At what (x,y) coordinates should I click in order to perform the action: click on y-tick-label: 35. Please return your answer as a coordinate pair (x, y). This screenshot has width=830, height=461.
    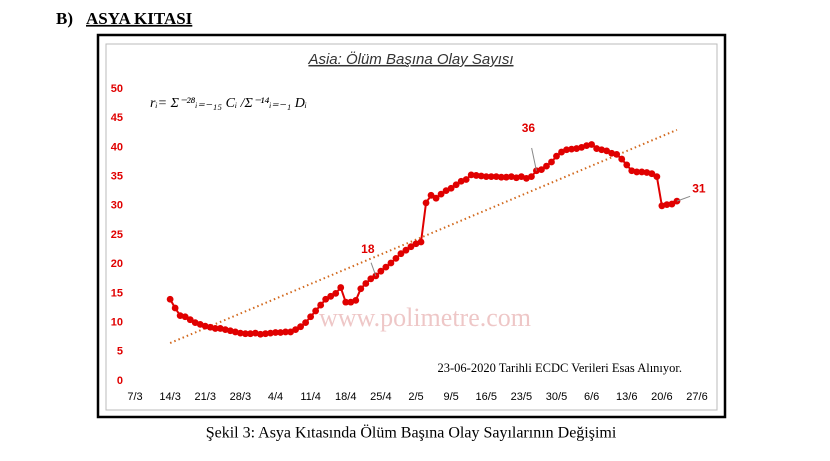
    Looking at the image, I should click on (117, 177).